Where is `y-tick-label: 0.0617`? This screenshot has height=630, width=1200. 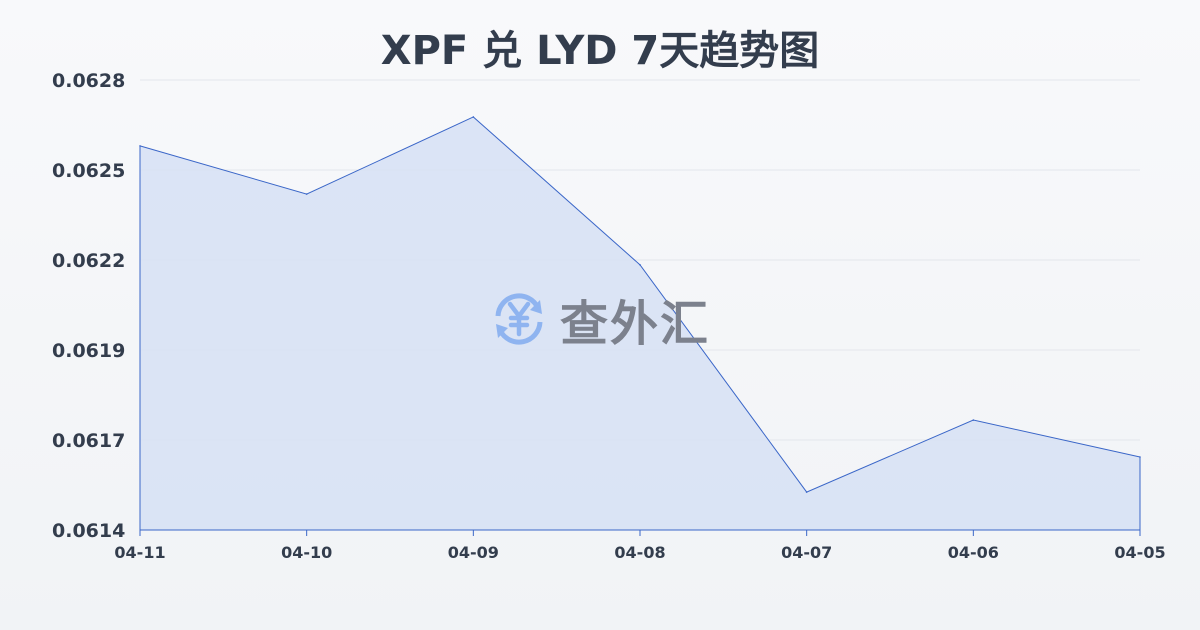 y-tick-label: 0.0617 is located at coordinates (88, 441).